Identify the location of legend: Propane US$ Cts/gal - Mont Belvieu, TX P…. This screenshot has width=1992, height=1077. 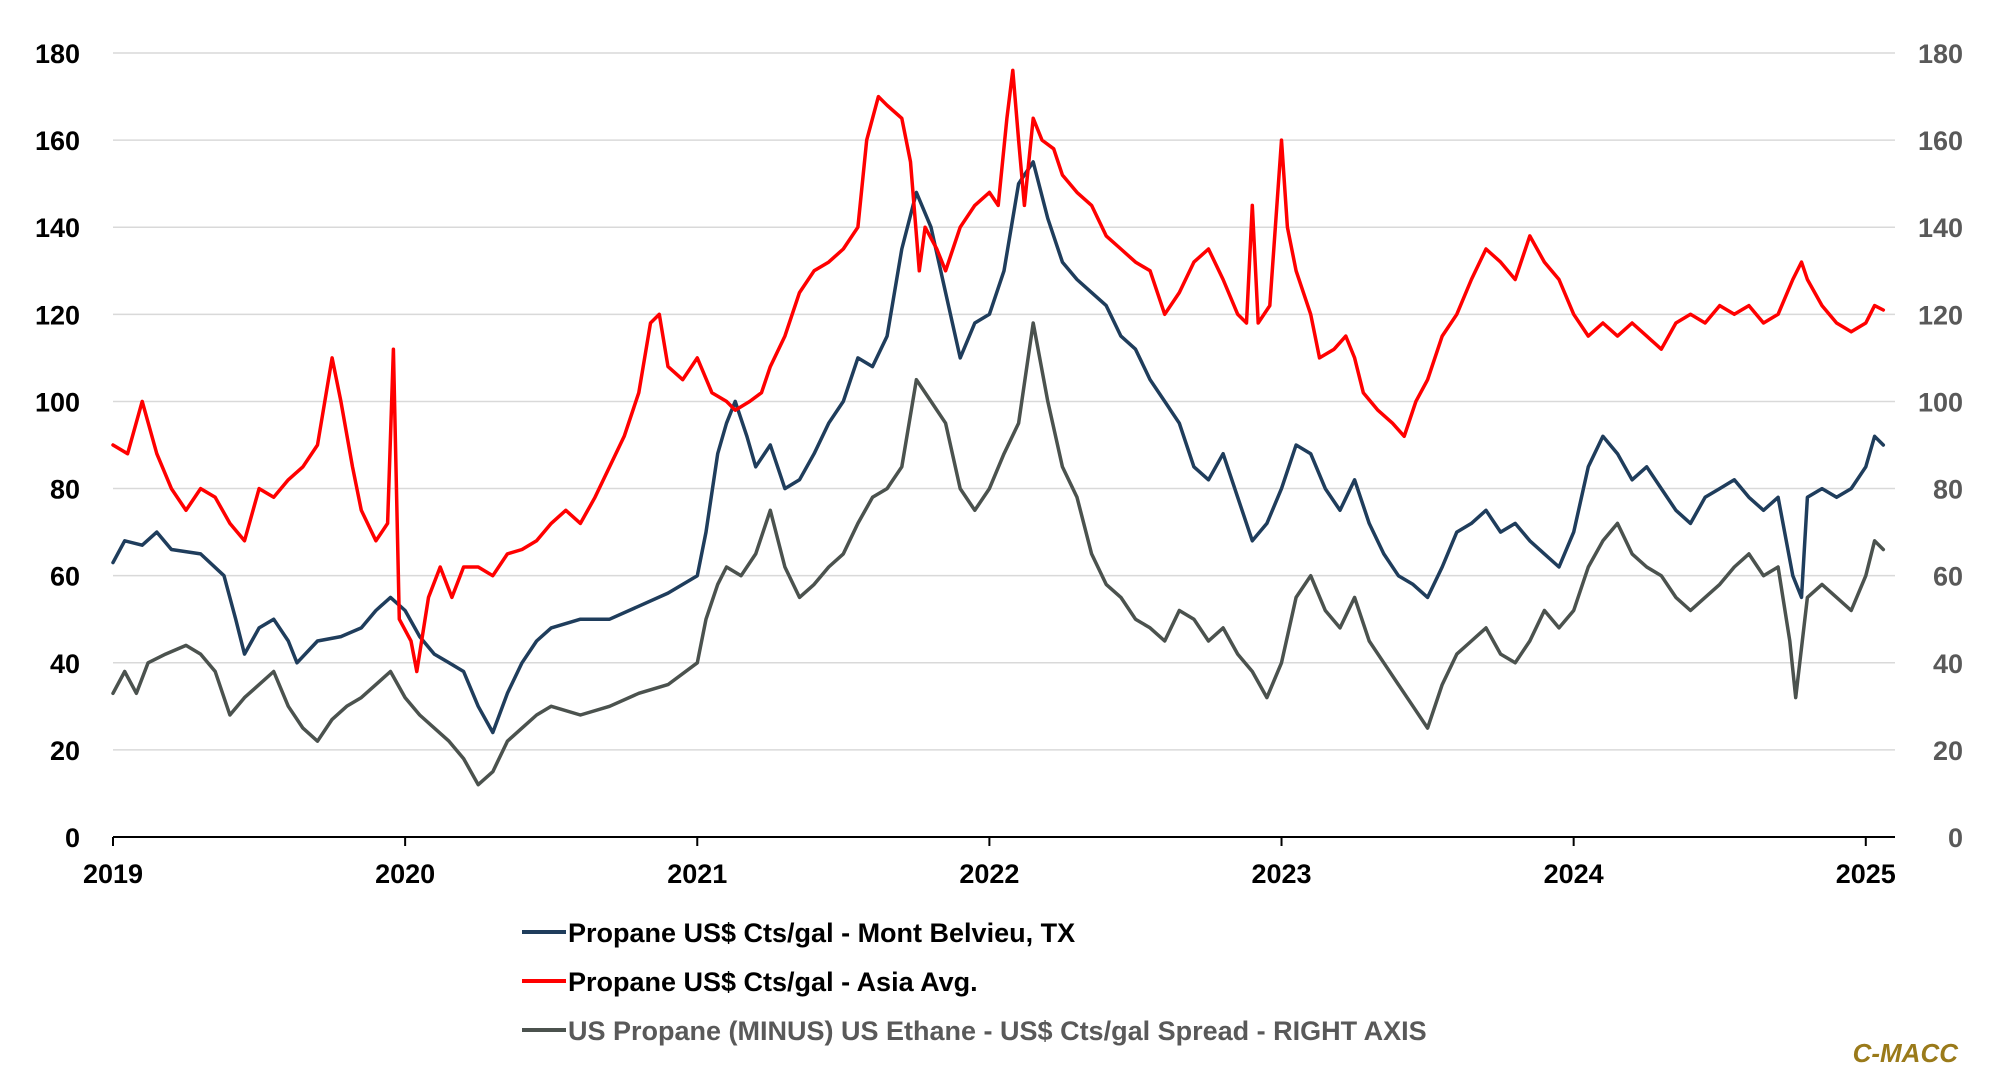
(974, 982).